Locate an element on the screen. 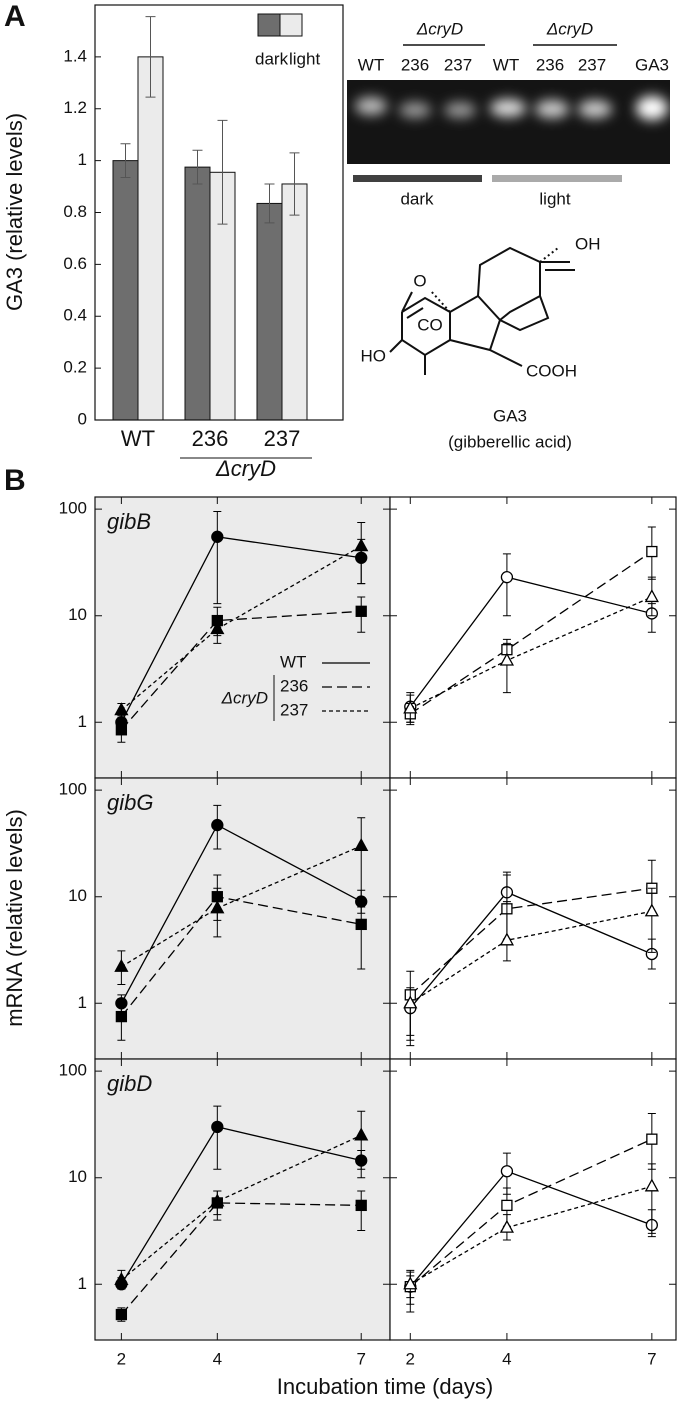 The height and width of the screenshot is (1402, 680). legend-label: dark is located at coordinates (272, 58).